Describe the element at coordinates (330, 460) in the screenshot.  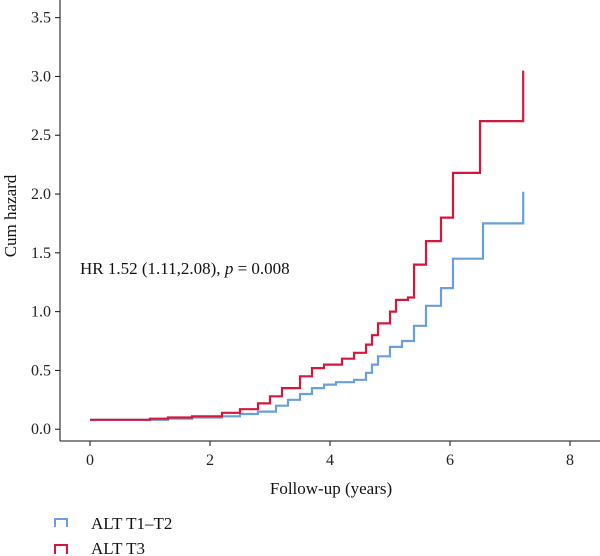
I see `x-tick-label: 4` at that location.